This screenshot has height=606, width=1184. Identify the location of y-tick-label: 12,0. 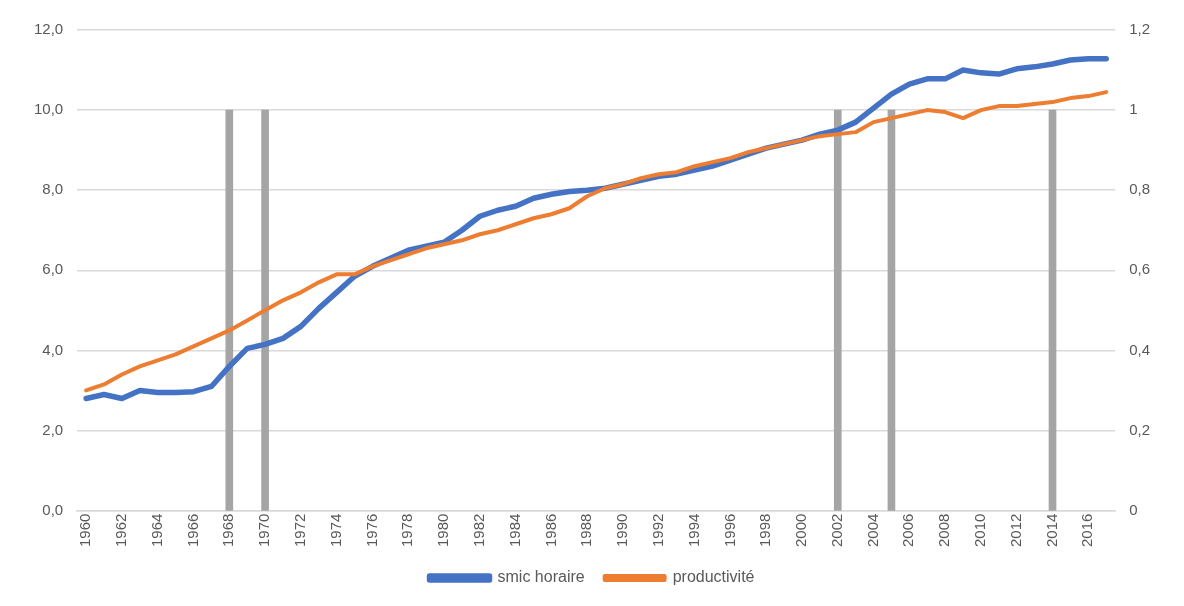
(48, 29).